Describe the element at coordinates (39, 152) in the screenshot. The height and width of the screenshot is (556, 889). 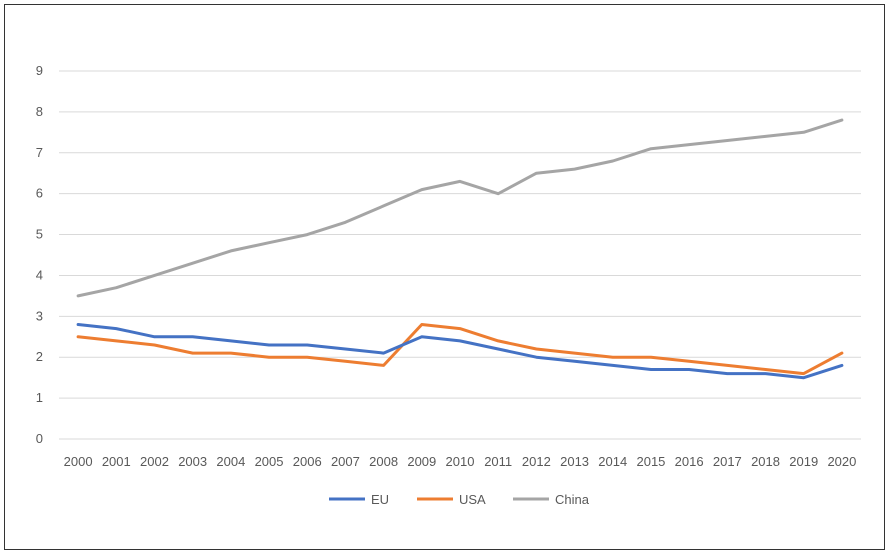
I see `y-tick-label: 7` at that location.